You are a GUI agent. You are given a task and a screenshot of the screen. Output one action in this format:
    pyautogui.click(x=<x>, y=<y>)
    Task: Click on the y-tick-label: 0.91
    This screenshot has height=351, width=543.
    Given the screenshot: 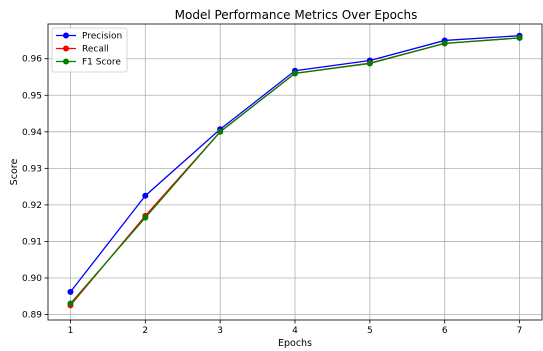 What is the action you would take?
    pyautogui.click(x=32, y=242)
    